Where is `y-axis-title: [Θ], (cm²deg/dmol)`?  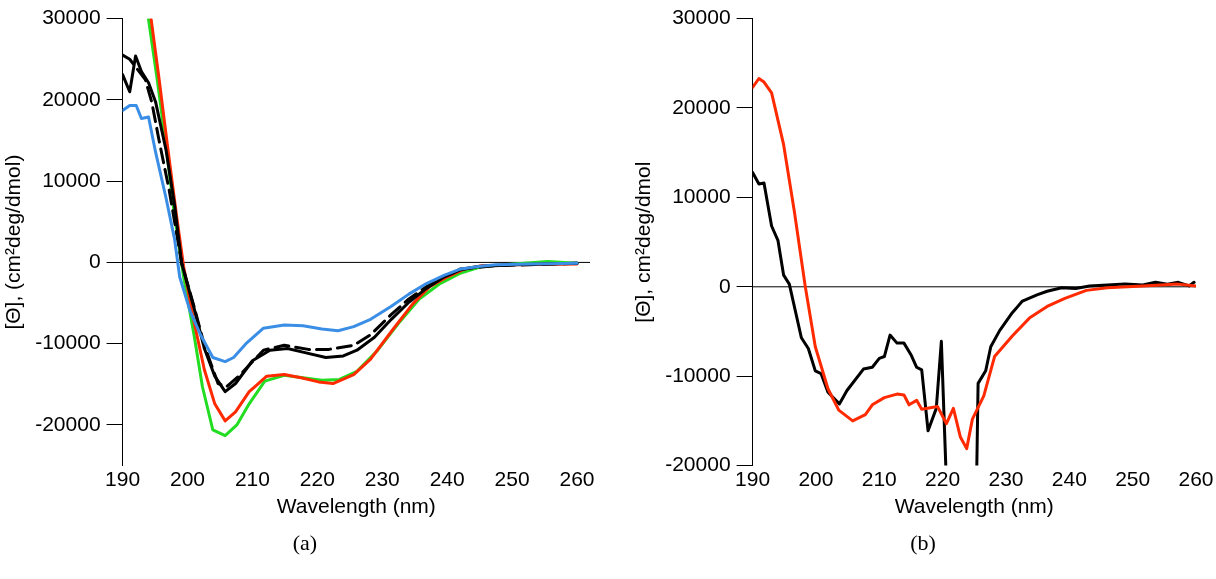
y-axis-title: [Θ], (cm²deg/dmol) is located at coordinates (13, 242).